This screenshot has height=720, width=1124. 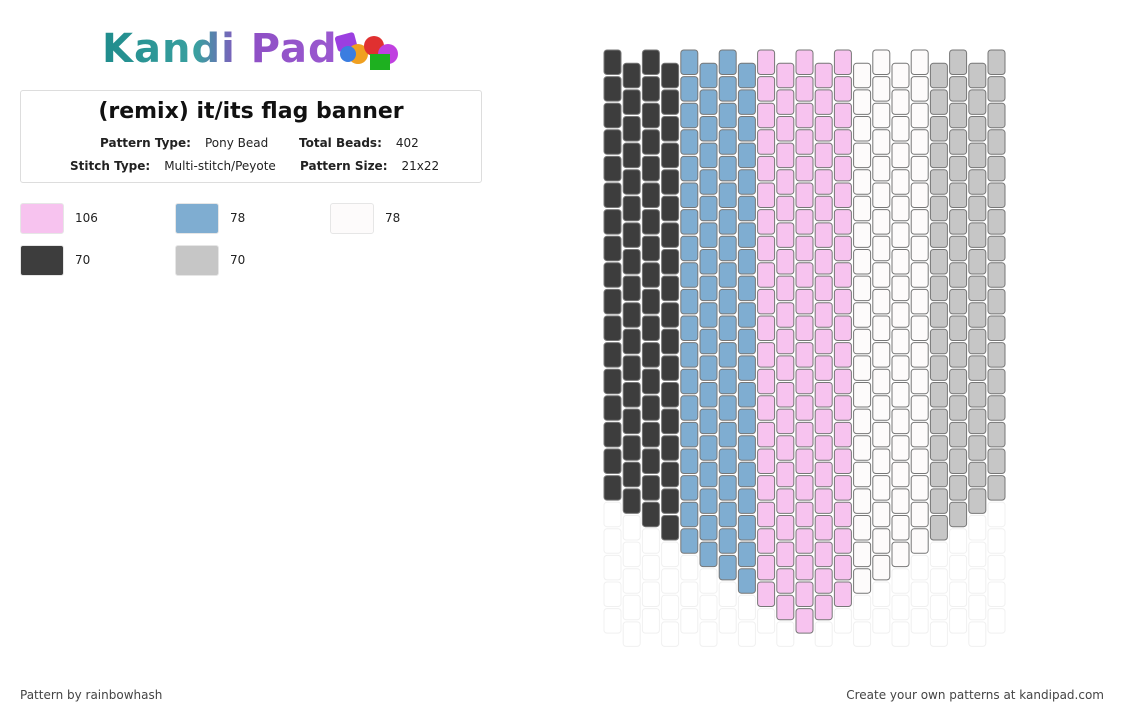 I want to click on detail: Pattern Type: Pony Bead, so click(x=184, y=143).